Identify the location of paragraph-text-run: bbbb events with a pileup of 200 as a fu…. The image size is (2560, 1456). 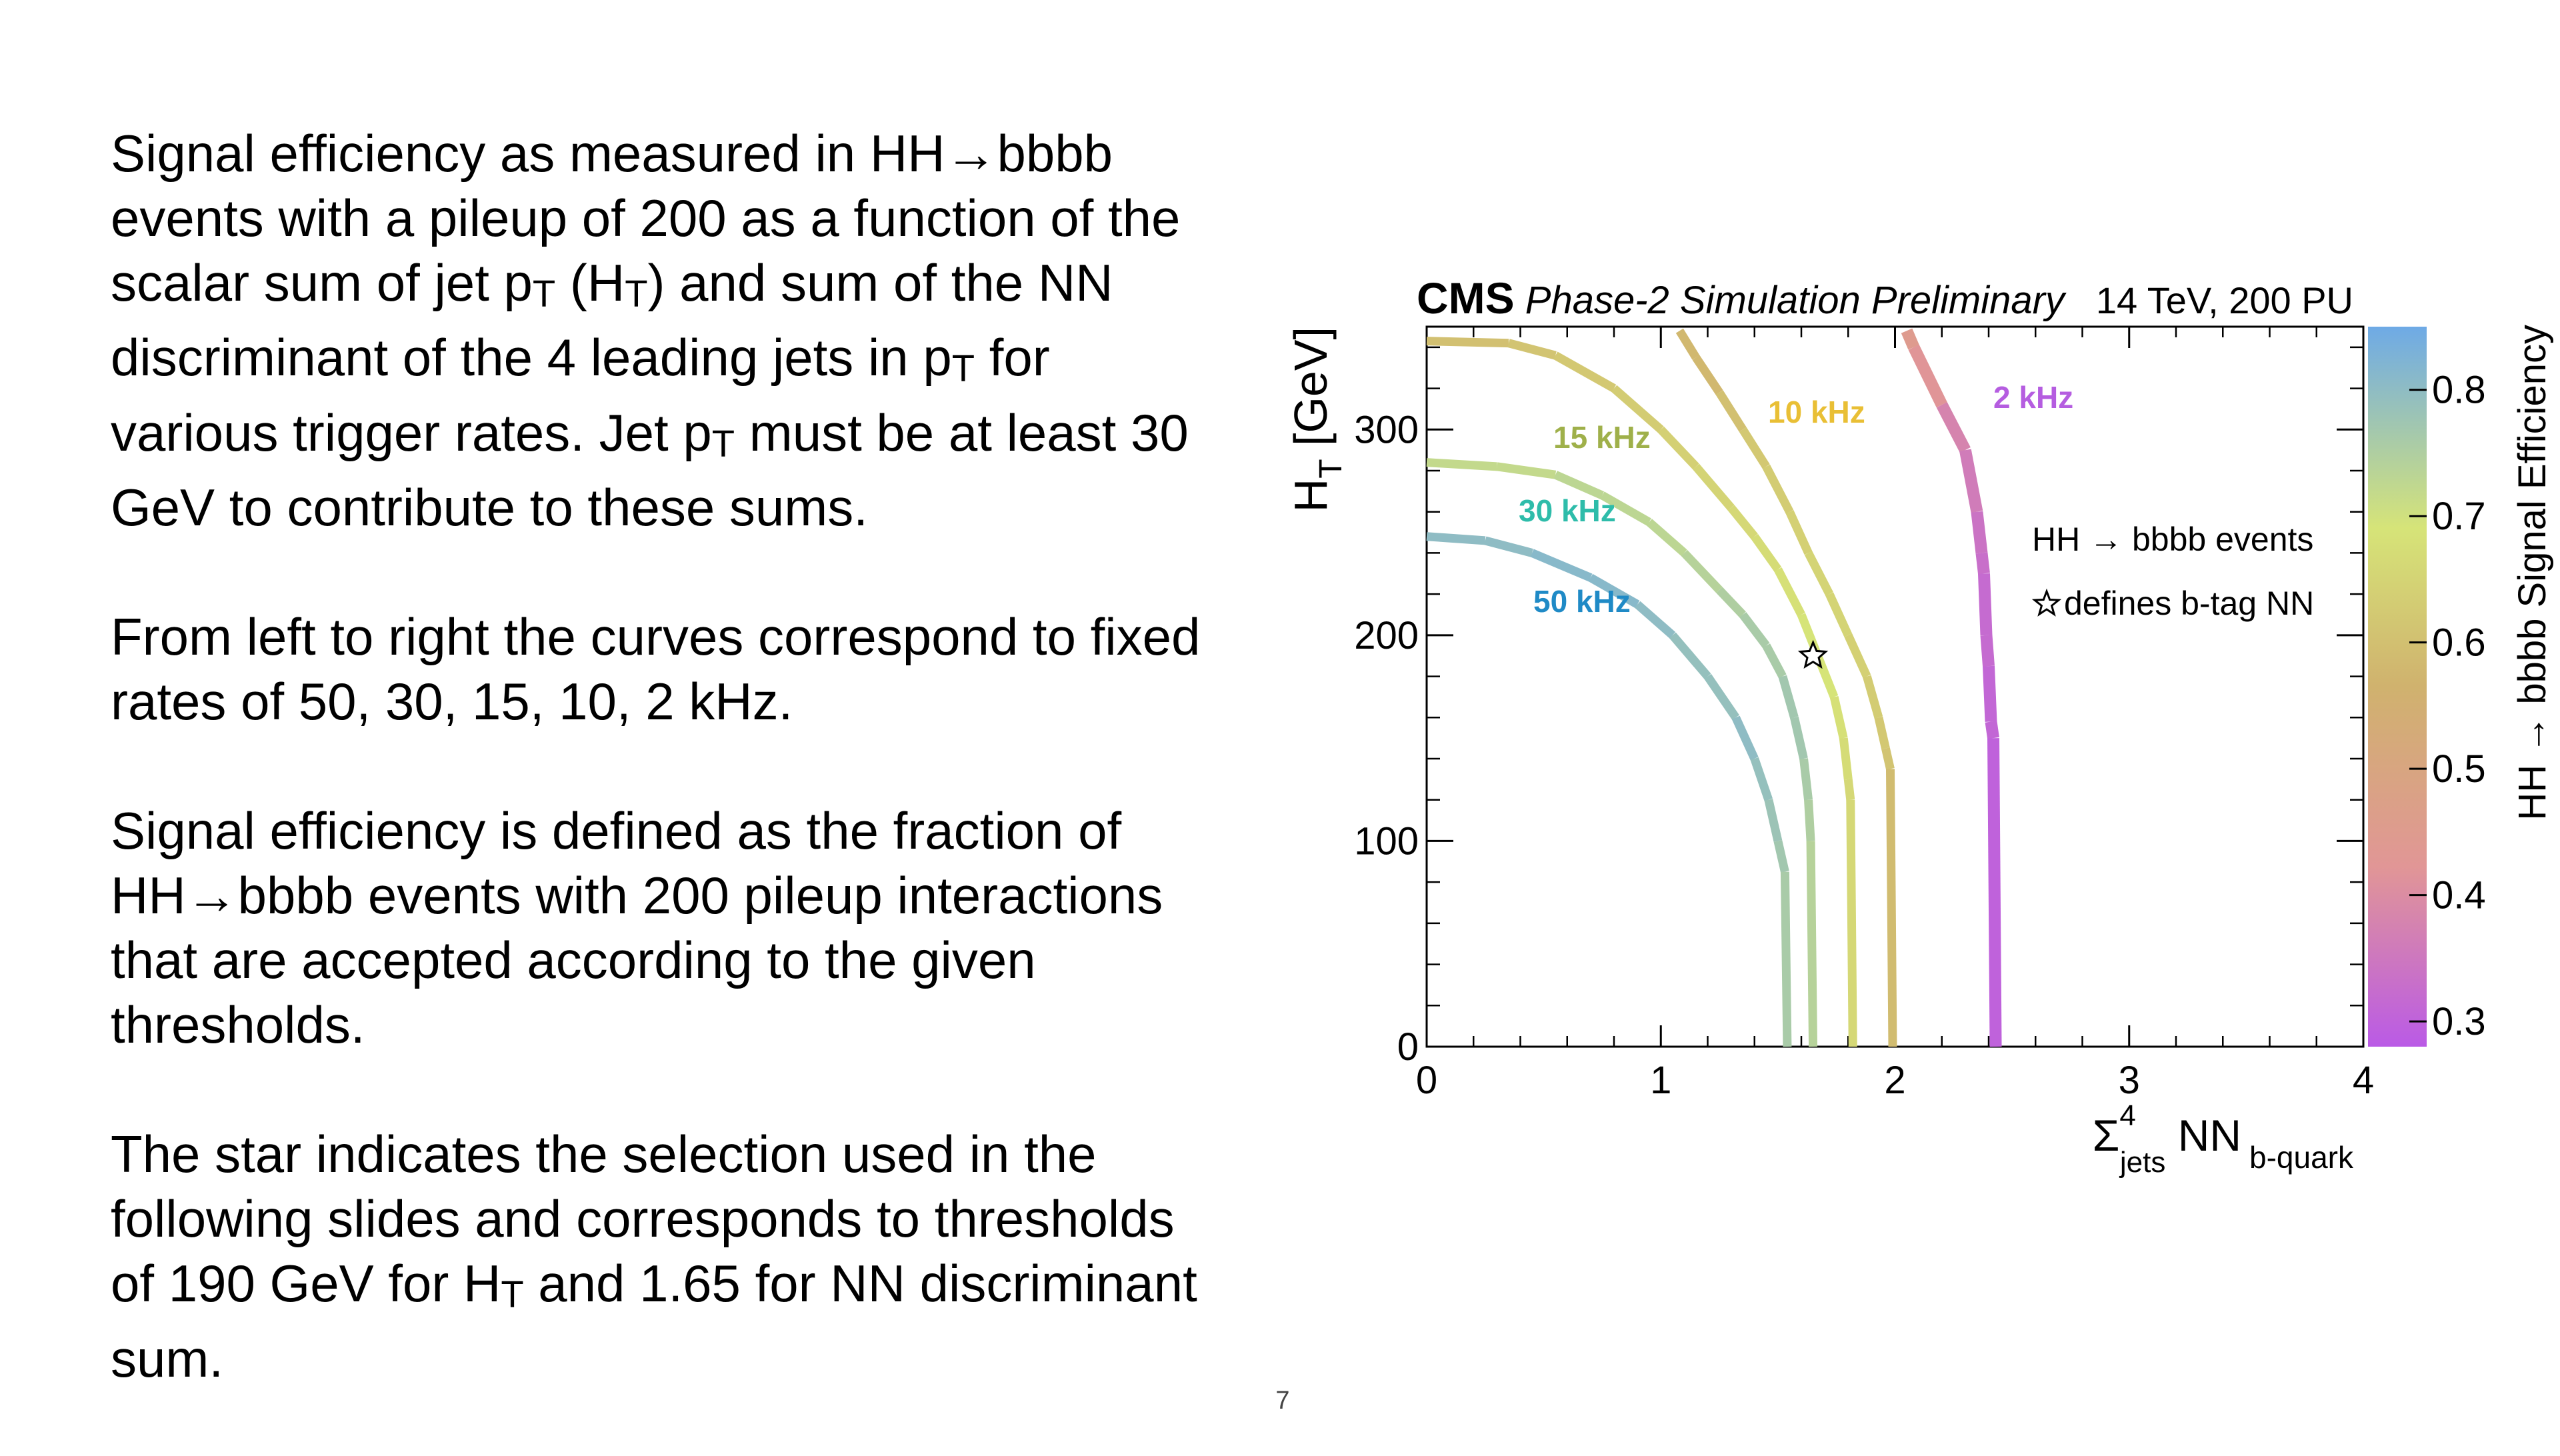
(646, 218).